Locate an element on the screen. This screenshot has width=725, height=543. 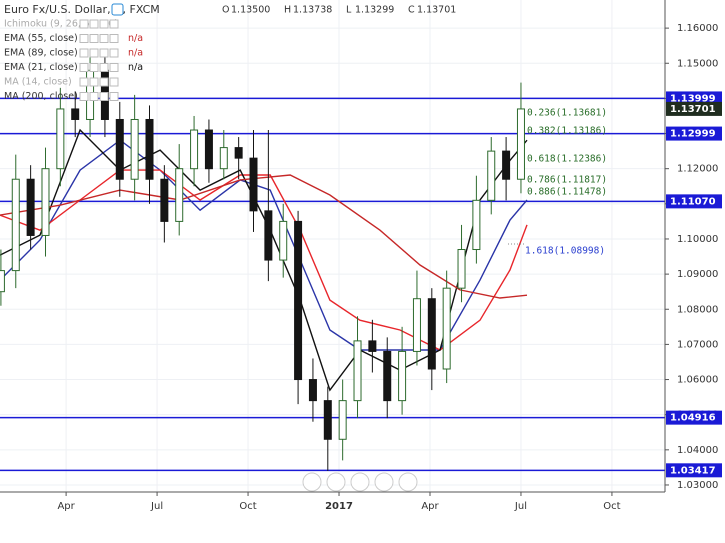
ohlc-key: H is located at coordinates (287, 10).